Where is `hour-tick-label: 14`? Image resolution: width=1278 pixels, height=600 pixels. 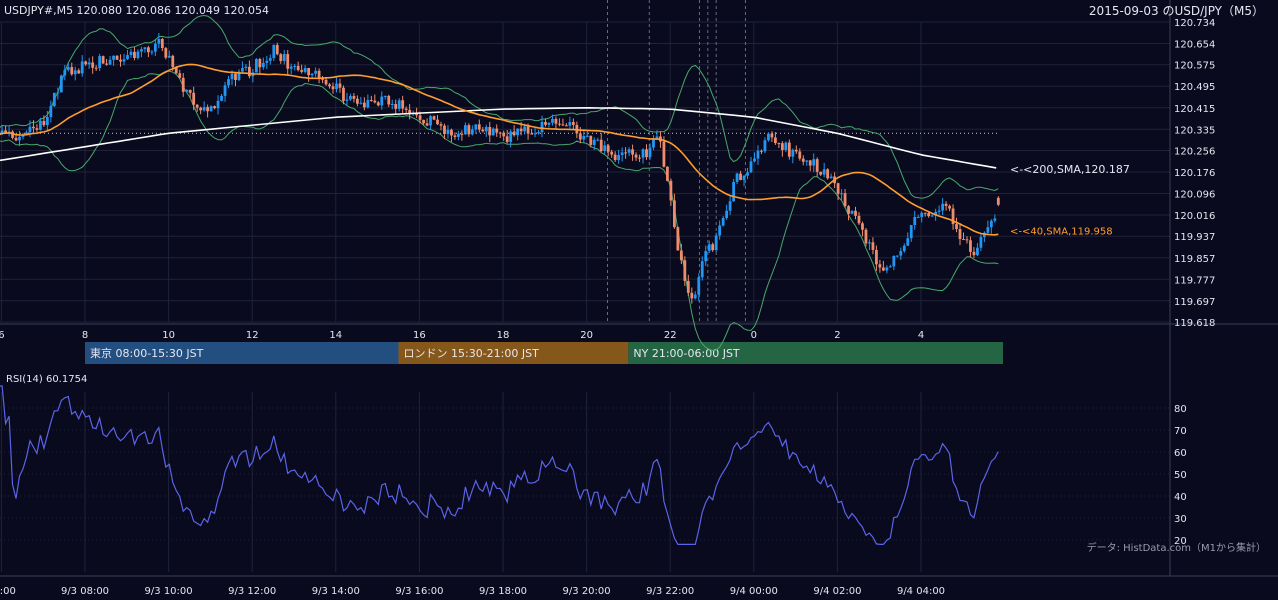 hour-tick-label: 14 is located at coordinates (335, 335).